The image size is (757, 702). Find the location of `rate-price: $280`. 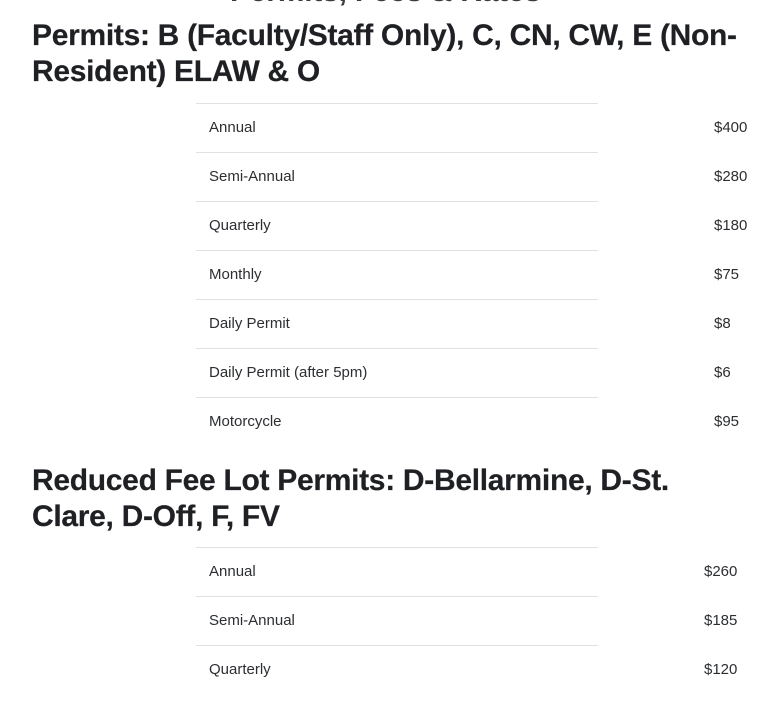

rate-price: $280 is located at coordinates (572, 177).